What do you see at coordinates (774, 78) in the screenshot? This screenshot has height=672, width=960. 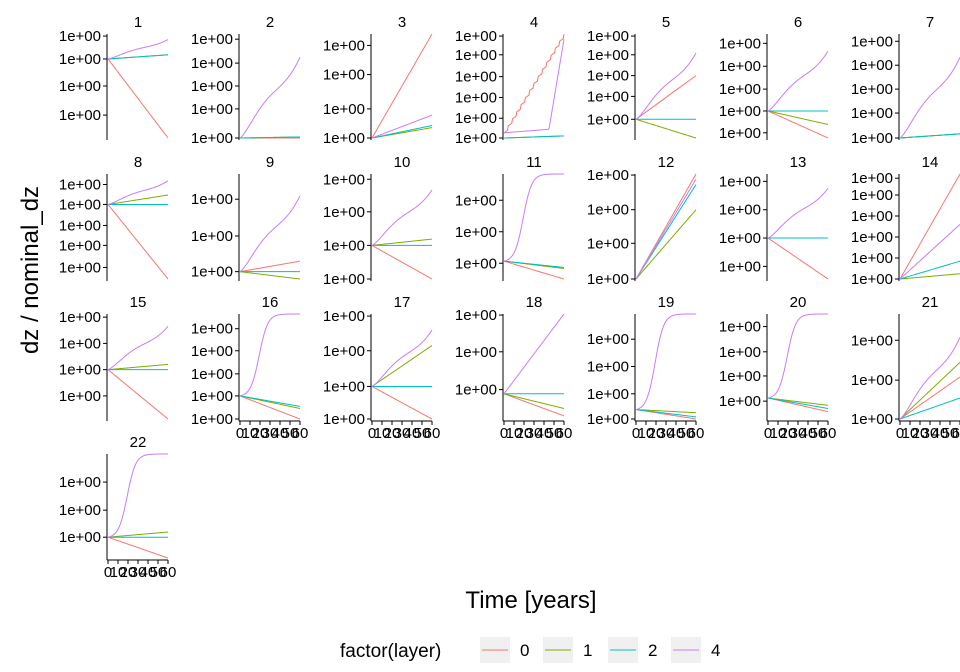 I see `facet-panel: 6 1e+00 1e+00 1e+00 1e+00 1e+00` at bounding box center [774, 78].